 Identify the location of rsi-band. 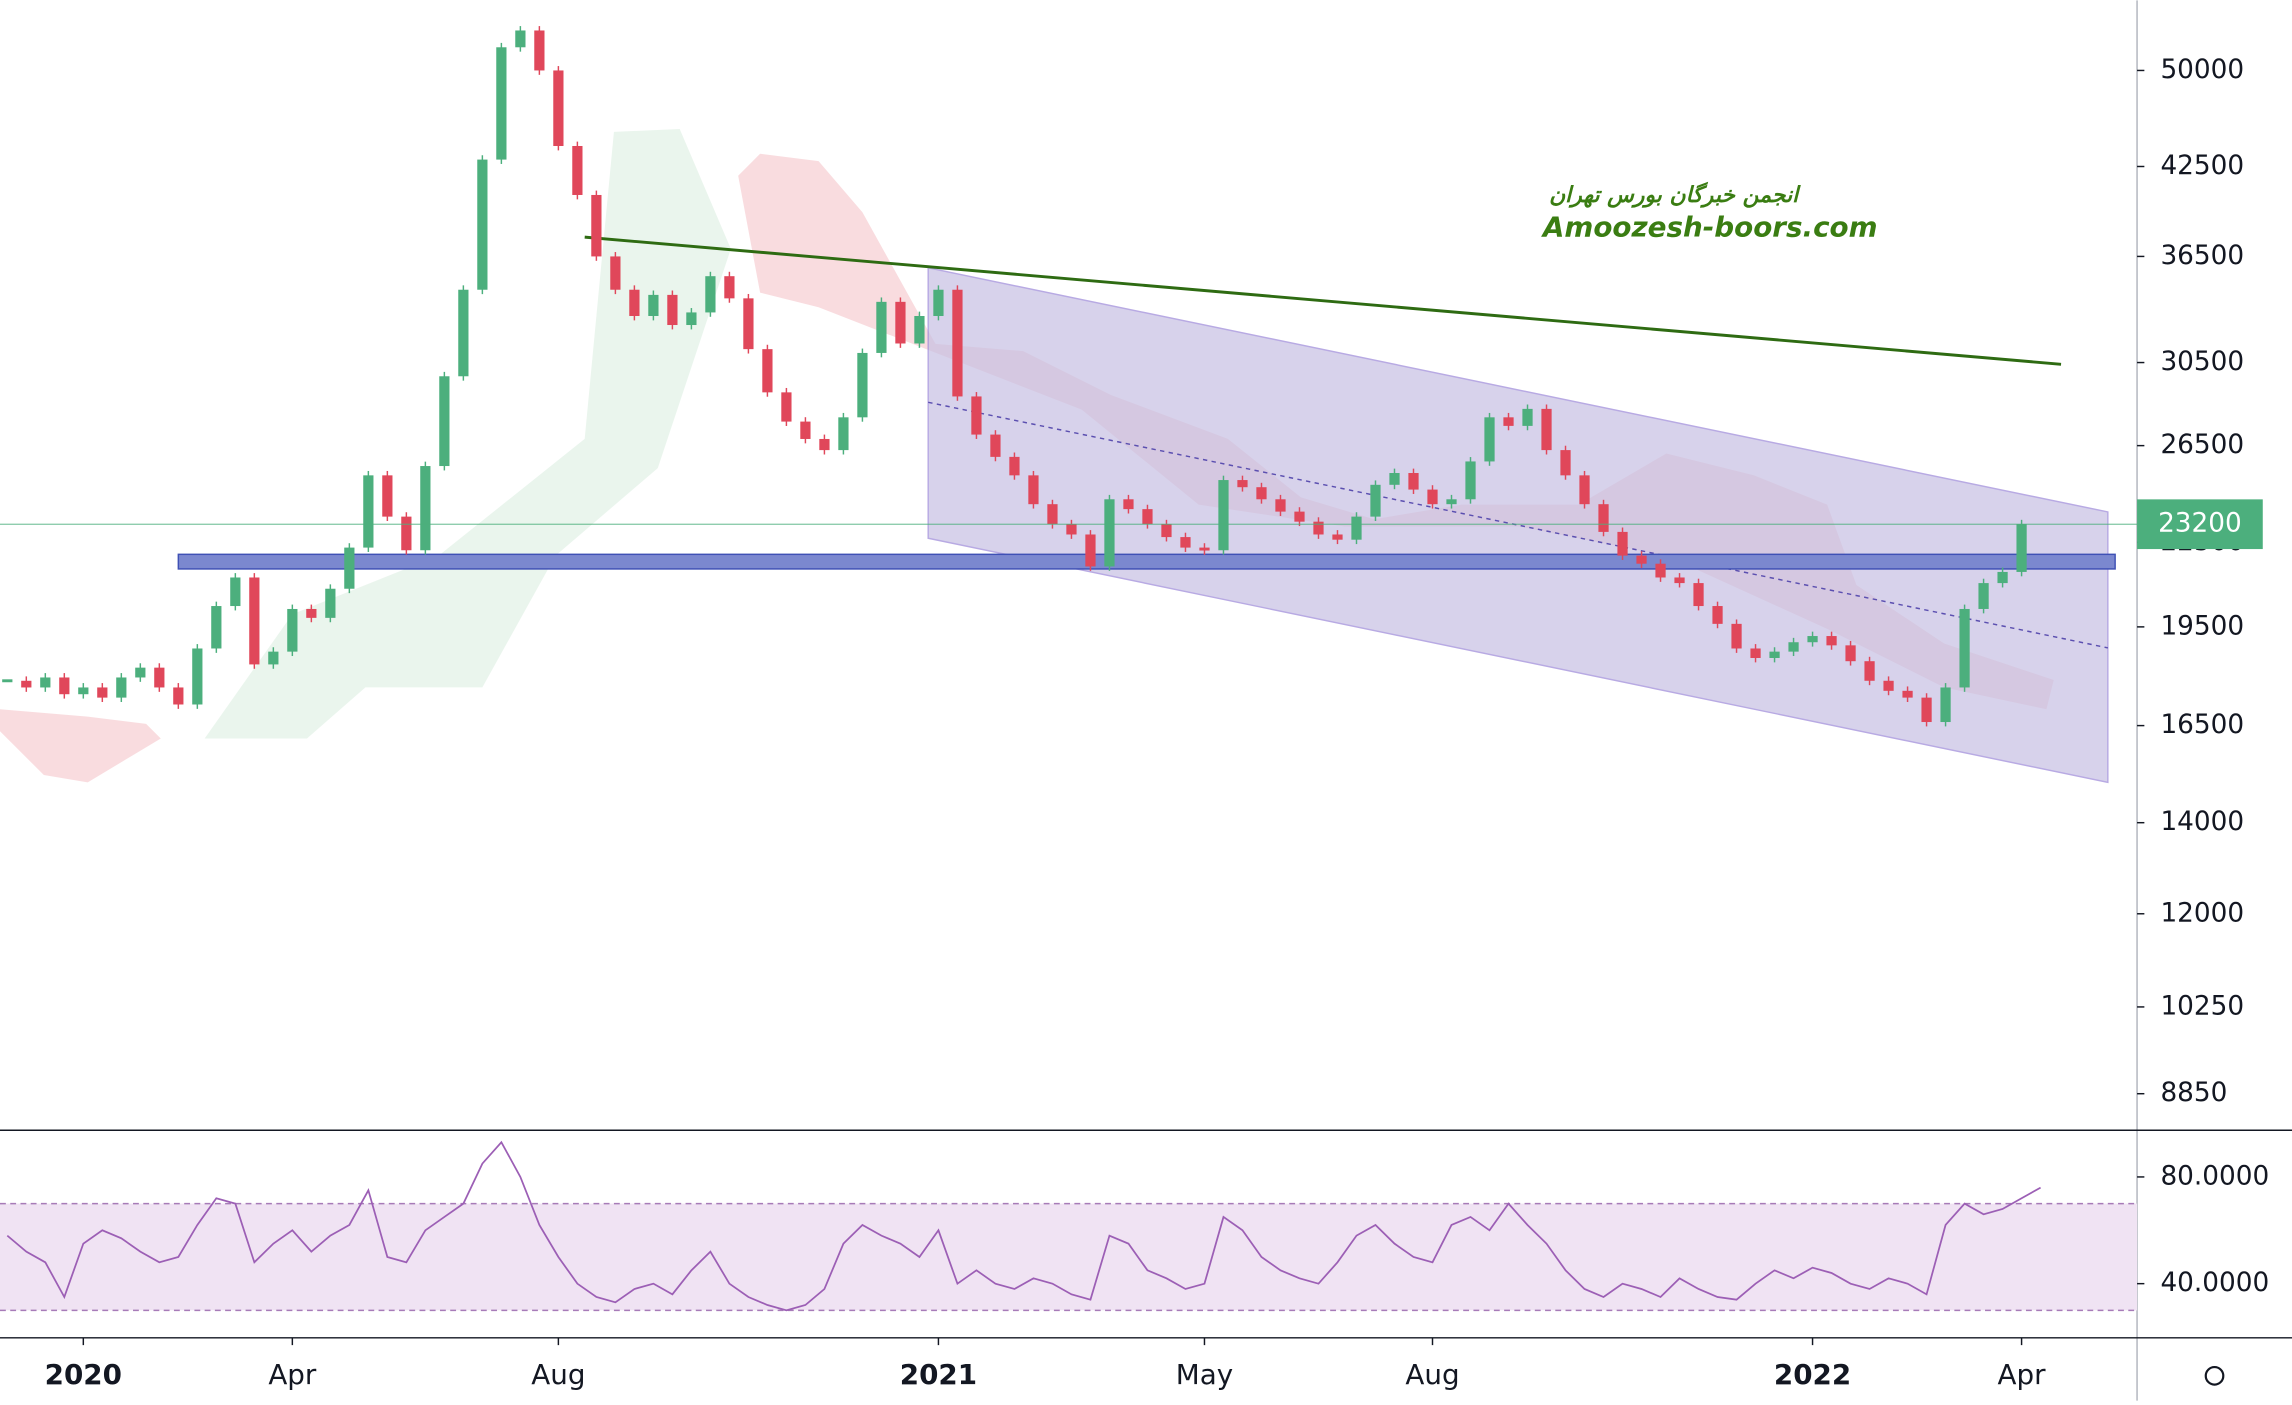
(1069, 1257).